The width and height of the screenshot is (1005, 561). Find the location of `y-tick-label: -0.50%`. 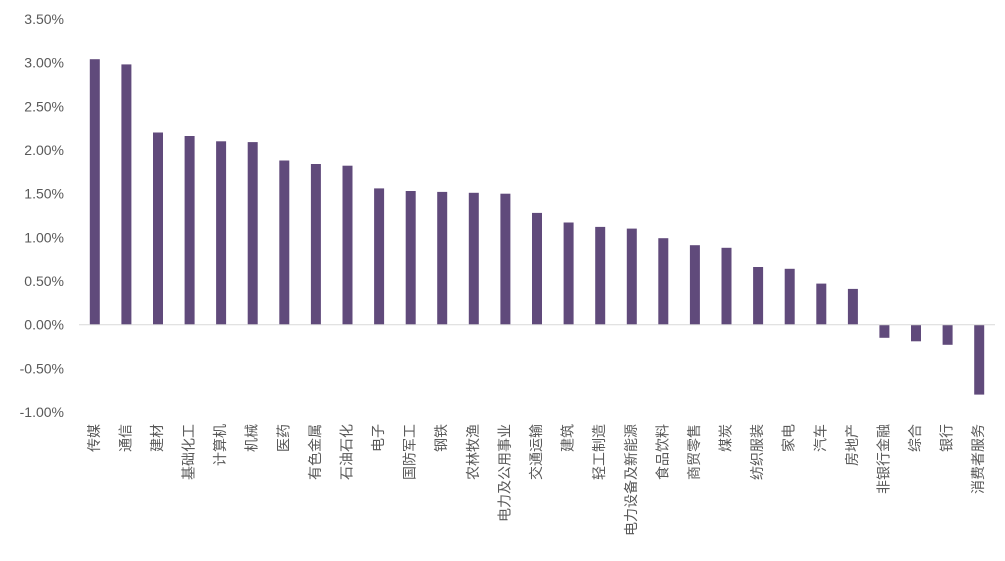

y-tick-label: -0.50% is located at coordinates (42, 368).